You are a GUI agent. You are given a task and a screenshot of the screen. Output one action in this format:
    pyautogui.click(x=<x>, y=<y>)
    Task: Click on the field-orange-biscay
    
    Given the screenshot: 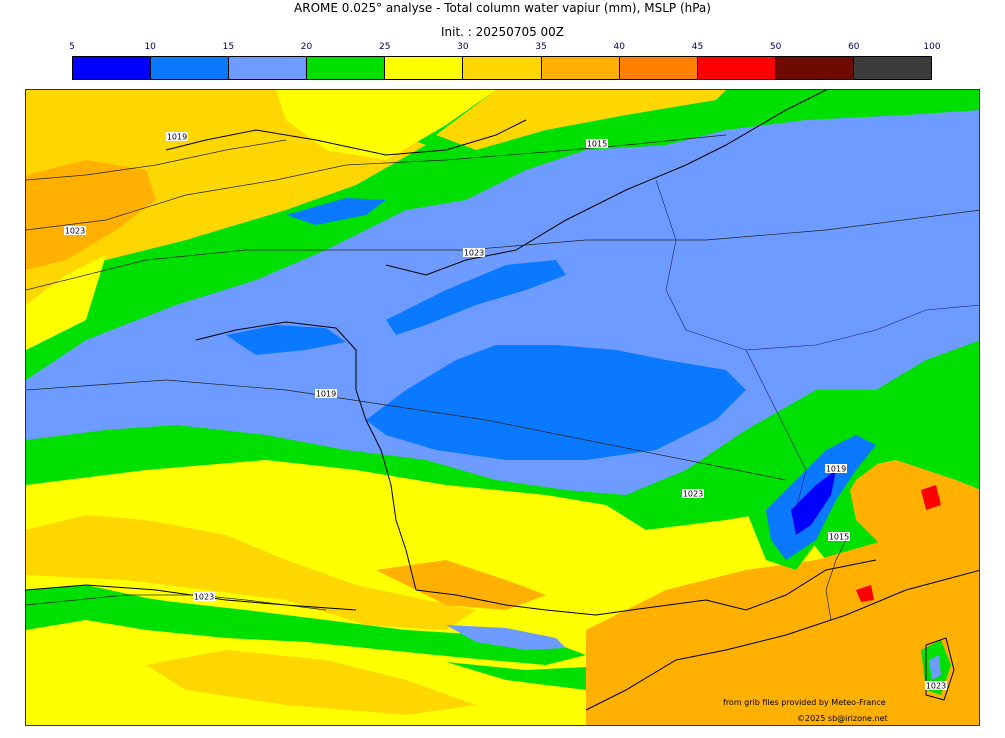 What is the action you would take?
    pyautogui.click(x=251, y=572)
    